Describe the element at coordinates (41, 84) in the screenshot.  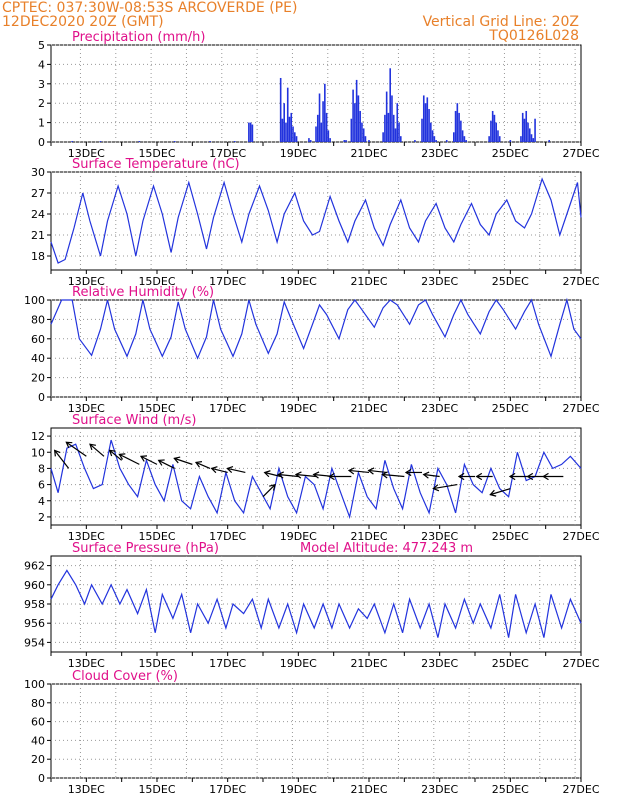
I see `y-tick-label: 3` at that location.